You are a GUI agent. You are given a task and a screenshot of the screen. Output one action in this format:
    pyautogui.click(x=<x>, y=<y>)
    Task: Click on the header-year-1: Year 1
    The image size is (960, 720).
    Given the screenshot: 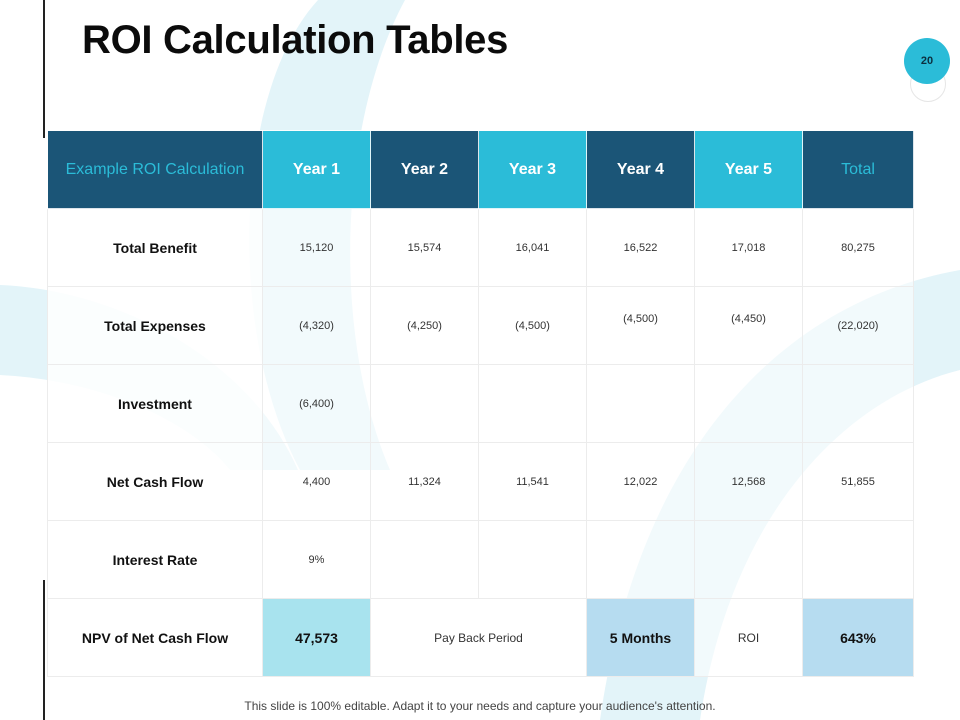 What is the action you would take?
    pyautogui.click(x=316, y=169)
    